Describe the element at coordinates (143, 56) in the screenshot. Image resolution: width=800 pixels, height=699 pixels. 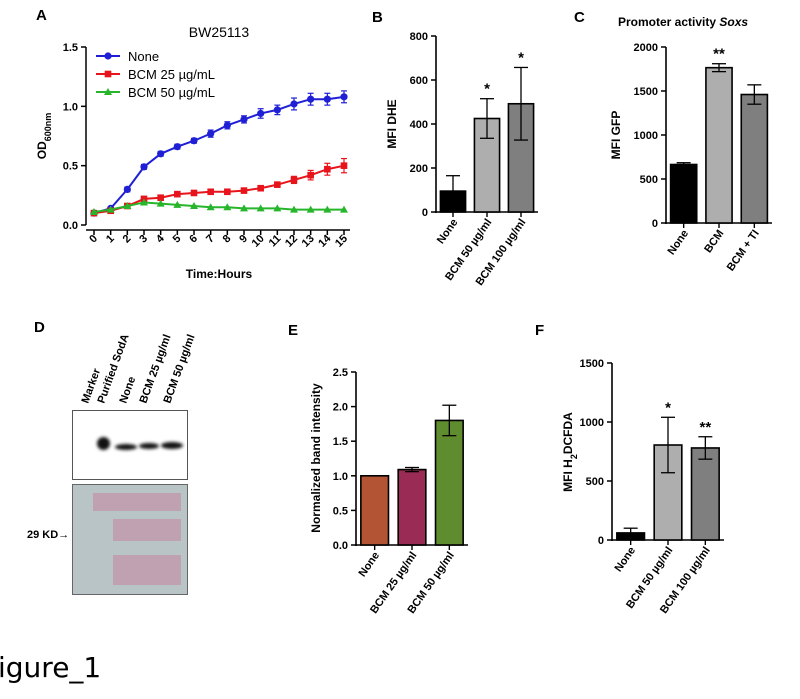
I see `legend-label: None` at that location.